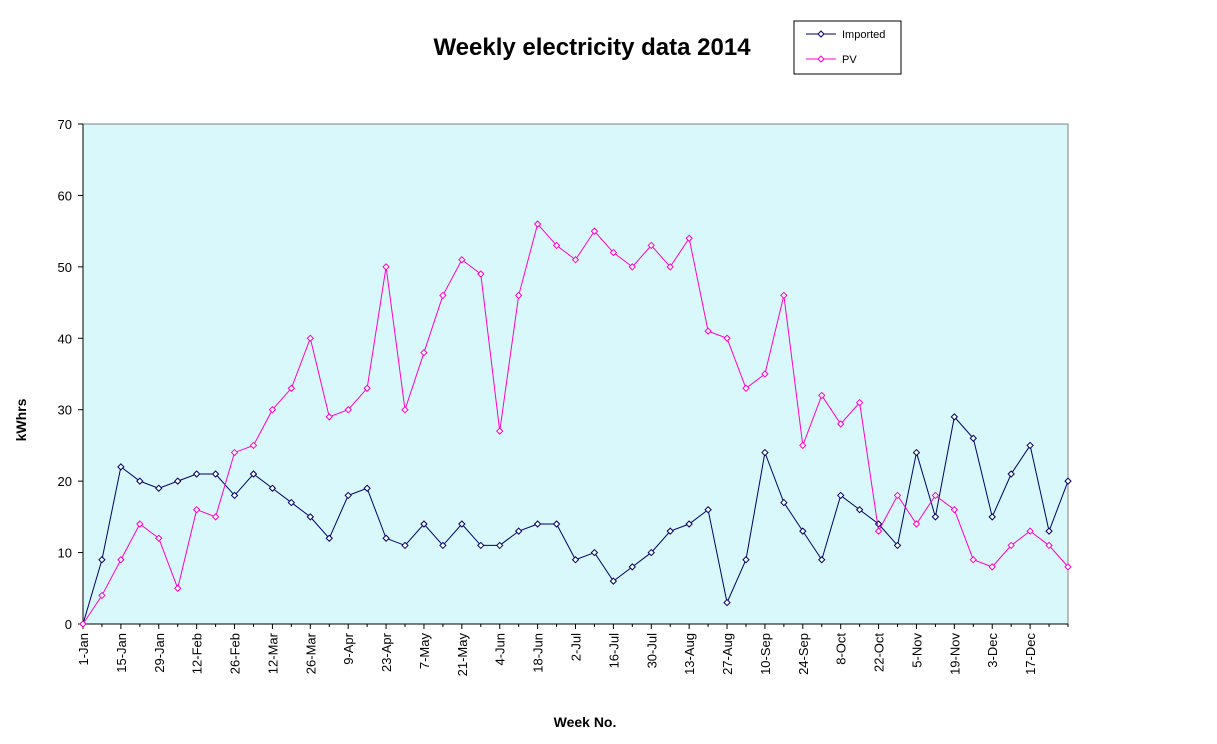  Describe the element at coordinates (821, 59) in the screenshot. I see `legend-marker-pv` at that location.